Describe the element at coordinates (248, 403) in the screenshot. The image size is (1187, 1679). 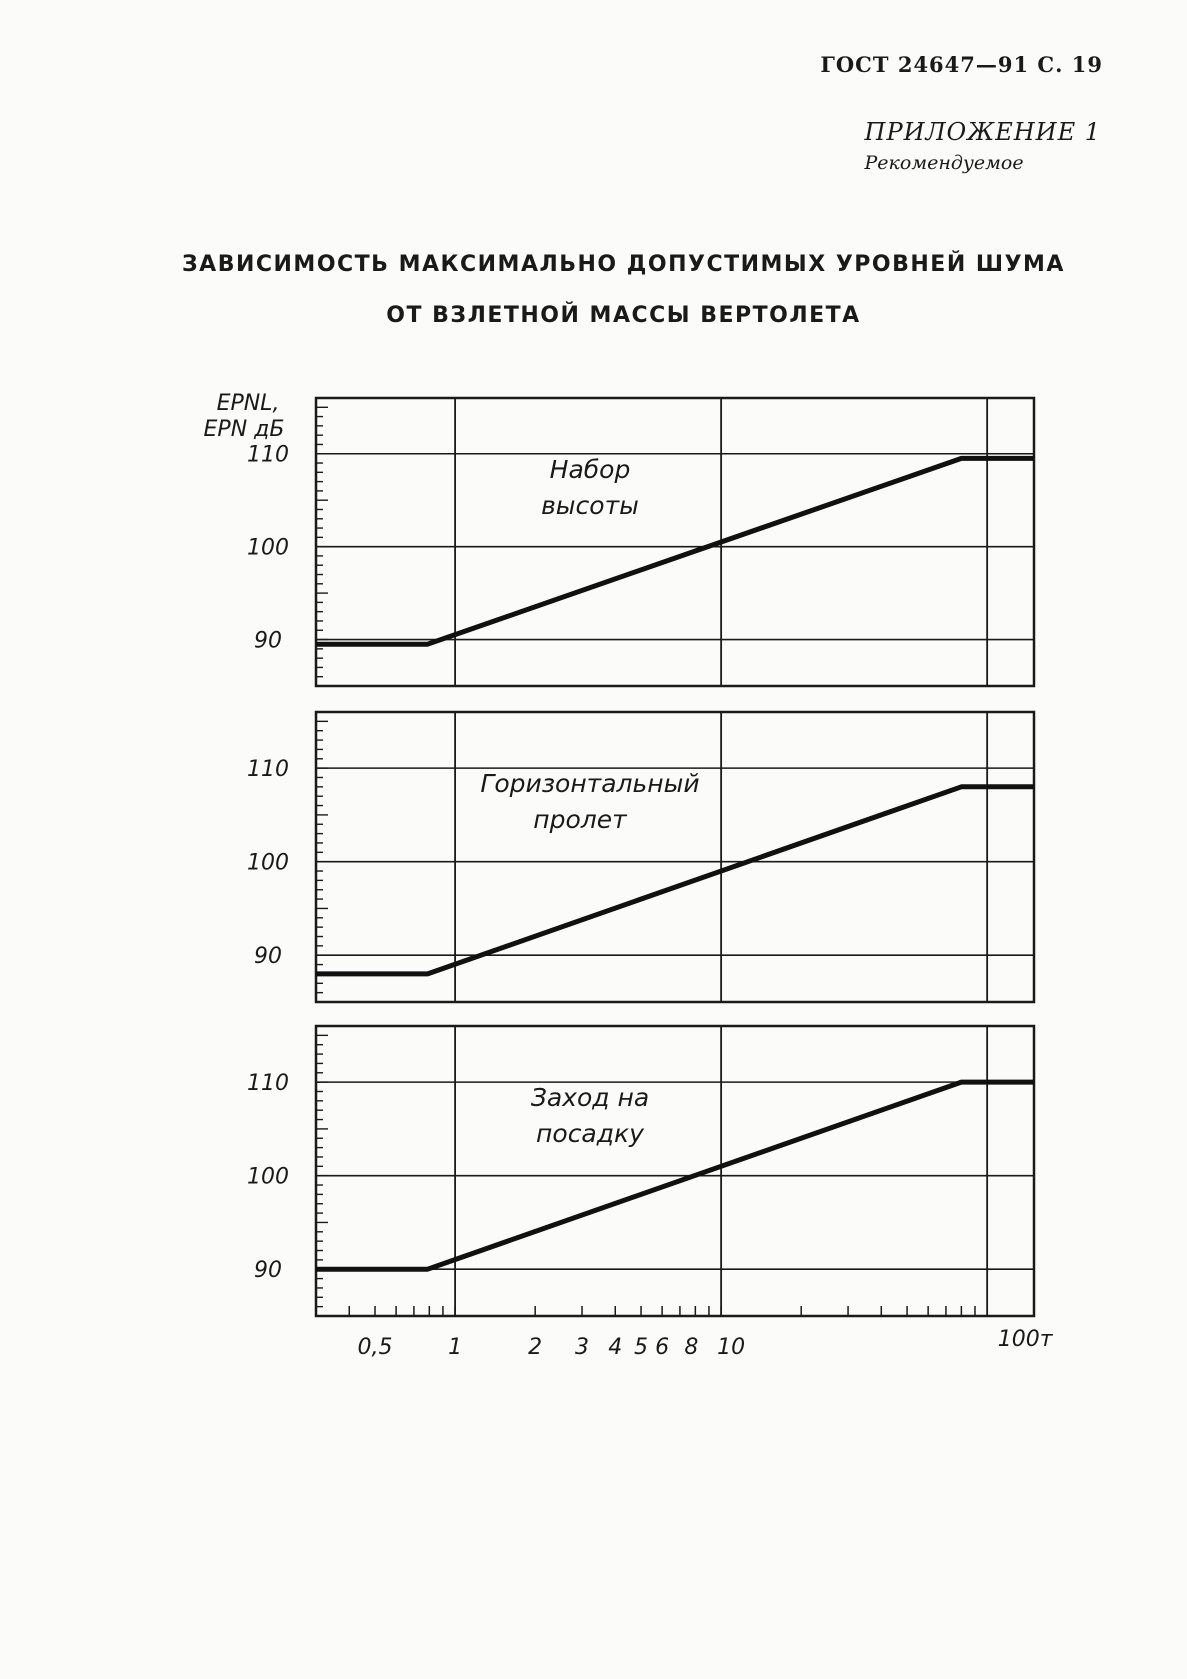
I see `y-axis-label-line1: EPNL,` at that location.